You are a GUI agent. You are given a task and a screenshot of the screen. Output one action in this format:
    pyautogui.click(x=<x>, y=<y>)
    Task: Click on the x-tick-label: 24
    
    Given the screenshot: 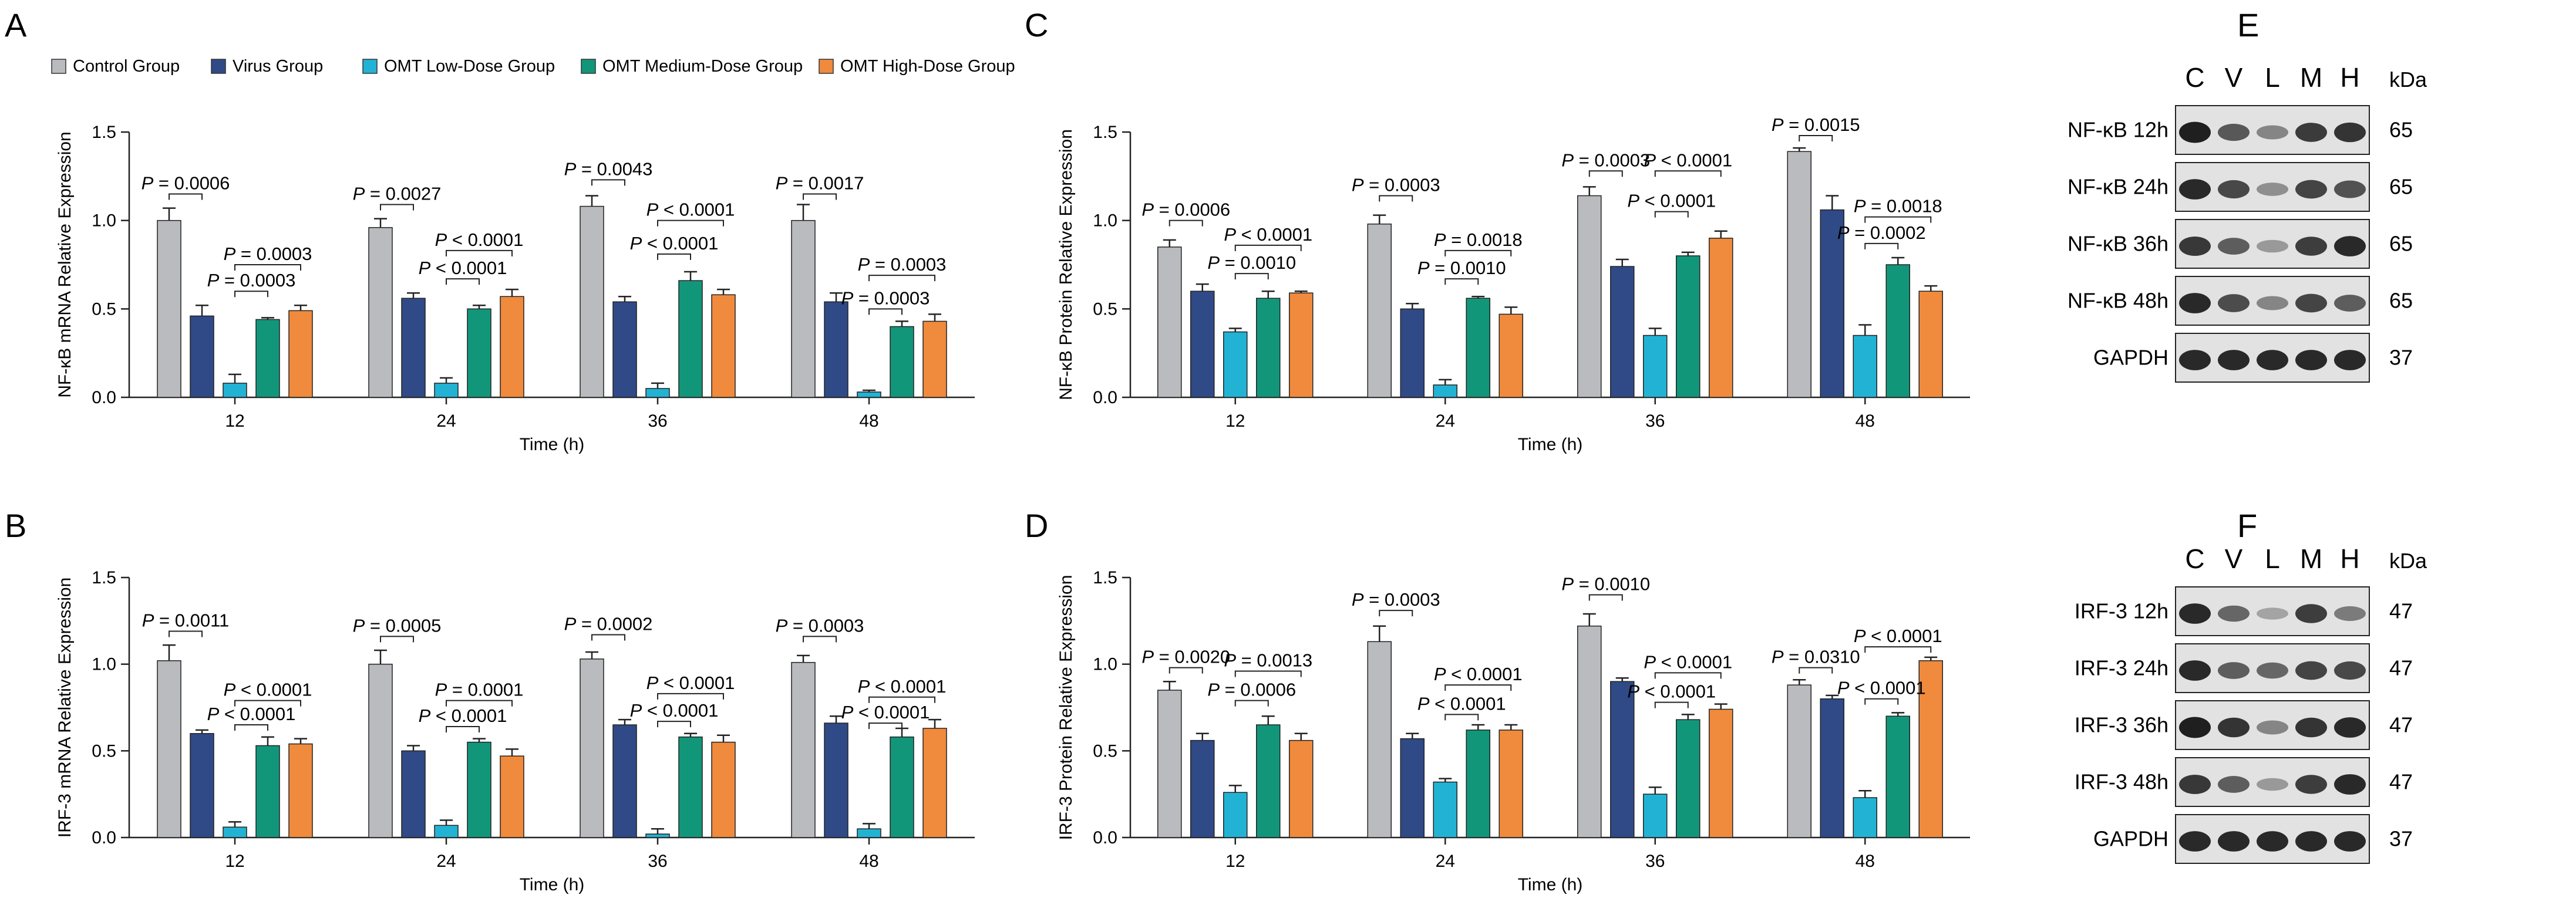 What is the action you would take?
    pyautogui.click(x=1445, y=861)
    